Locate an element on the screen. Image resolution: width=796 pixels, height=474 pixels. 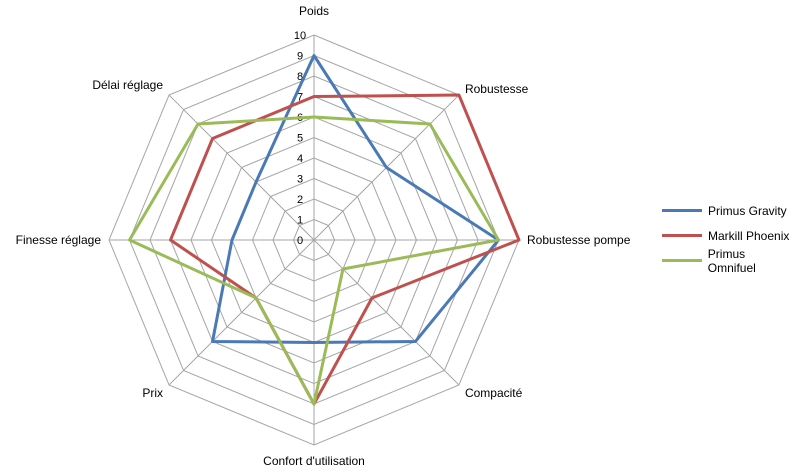
category-label: Prix is located at coordinates (152, 393).